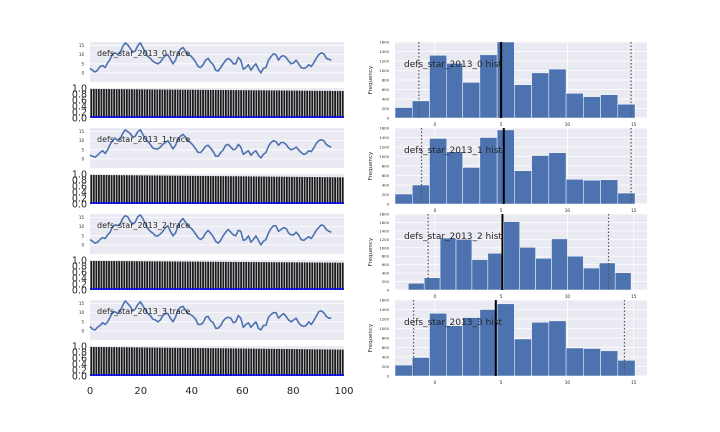 The height and width of the screenshot is (432, 720). I want to click on hist-title: defs_star_2013_1 hist, so click(453, 151).